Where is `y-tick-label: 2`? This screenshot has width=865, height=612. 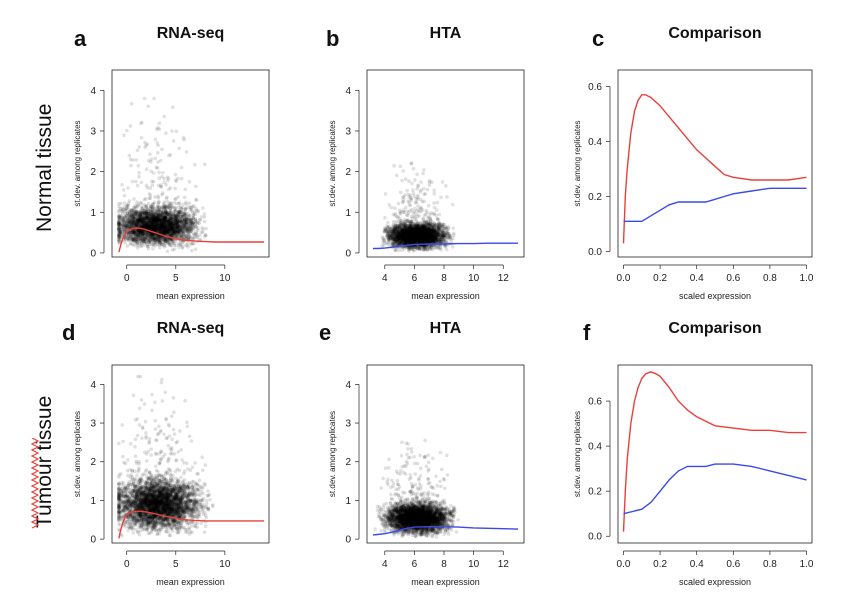 y-tick-label: 2 is located at coordinates (93, 172).